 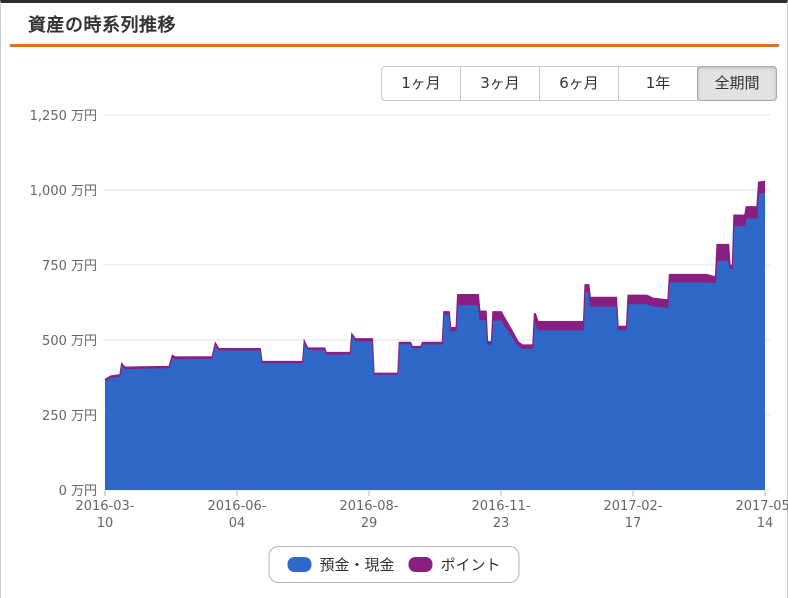 I want to click on deposits-swatch-icon, so click(x=299, y=564).